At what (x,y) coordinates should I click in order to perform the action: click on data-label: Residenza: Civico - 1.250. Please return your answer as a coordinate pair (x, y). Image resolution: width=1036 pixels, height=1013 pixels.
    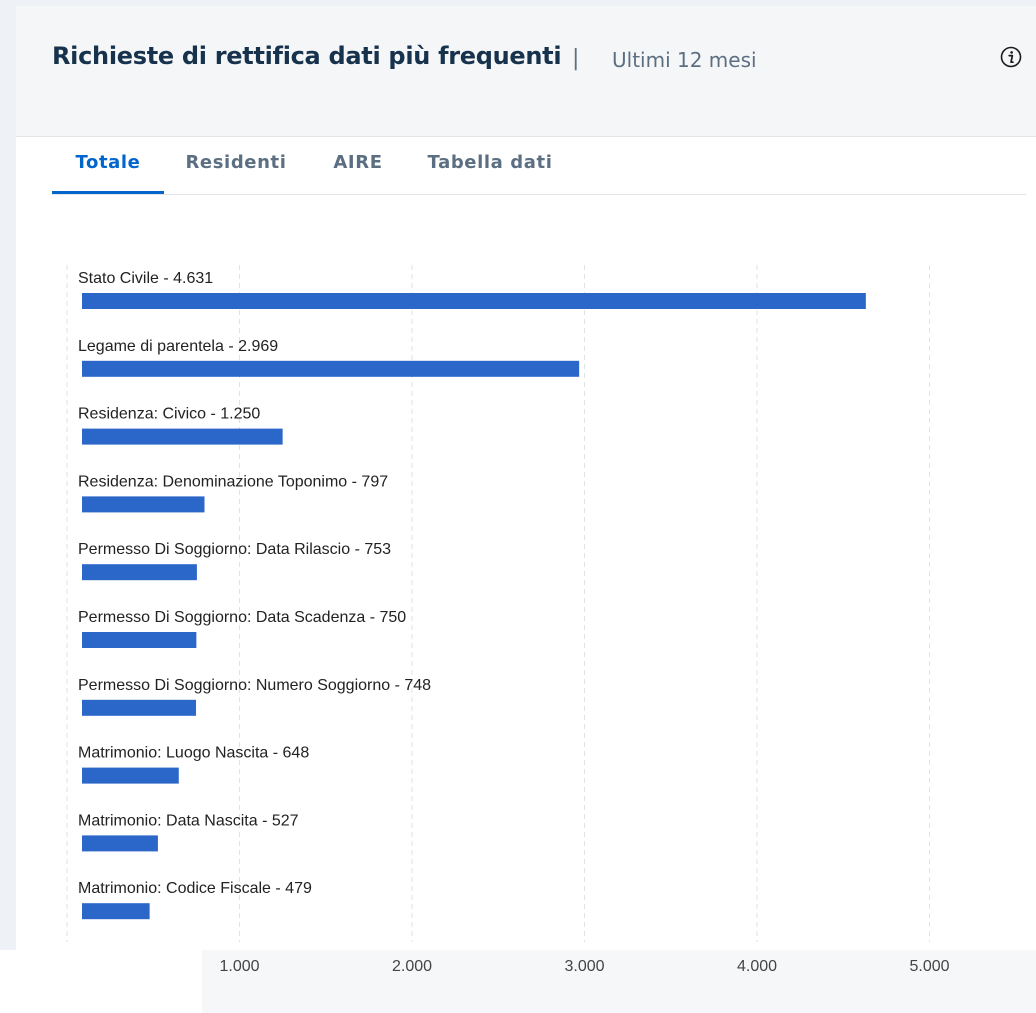
    Looking at the image, I should click on (169, 414).